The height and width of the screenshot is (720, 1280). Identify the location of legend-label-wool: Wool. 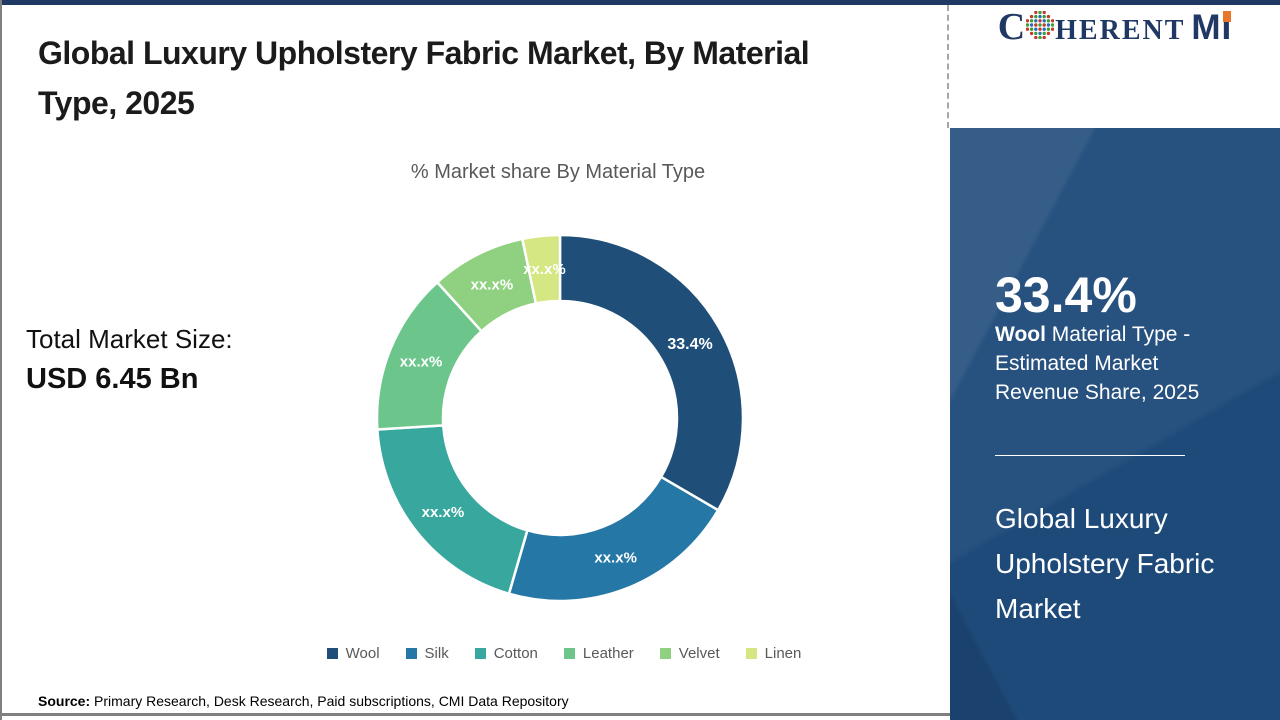
(362, 653).